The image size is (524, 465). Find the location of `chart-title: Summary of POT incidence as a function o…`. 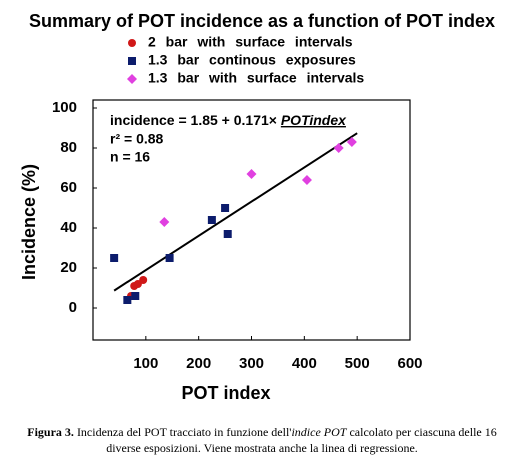

chart-title: Summary of POT incidence as a function o… is located at coordinates (262, 21).